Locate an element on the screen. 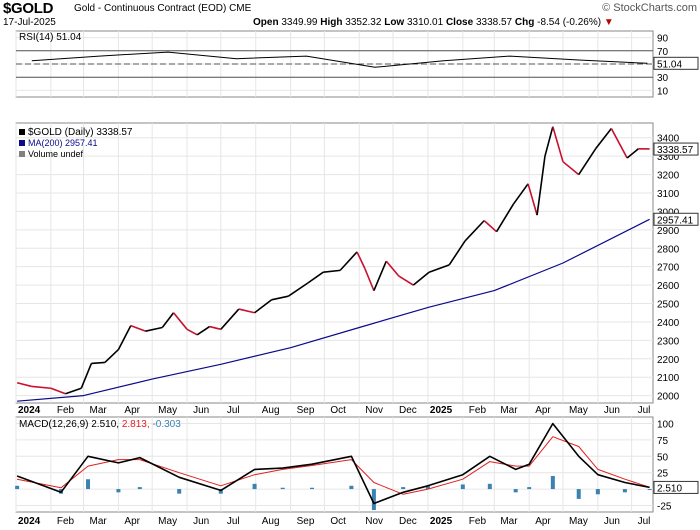  macd-y-tick: 75 is located at coordinates (663, 441).